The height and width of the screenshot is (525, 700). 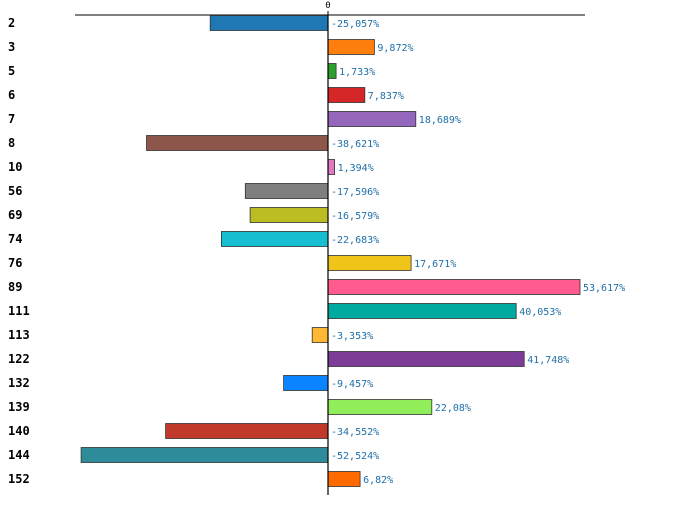 I want to click on value-label-6: 7,837%, so click(x=386, y=96).